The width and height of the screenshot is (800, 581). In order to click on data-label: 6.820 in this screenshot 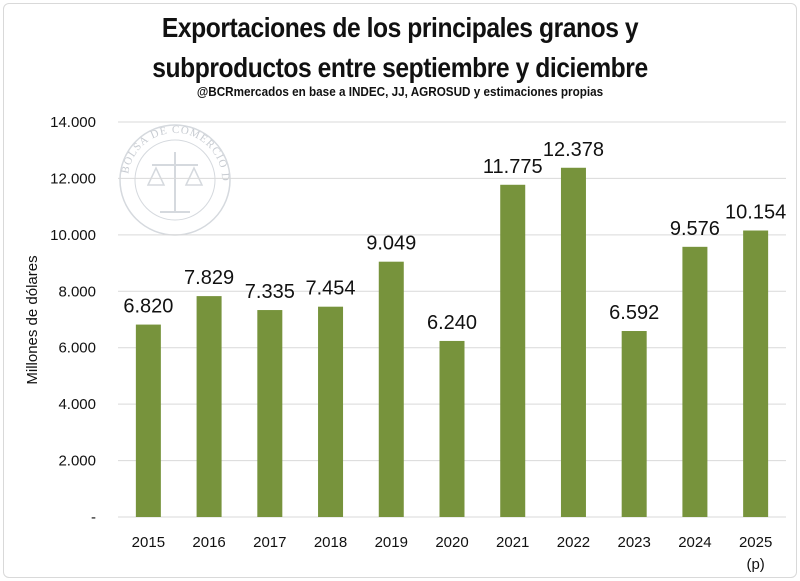, I will do `click(148, 307)`.